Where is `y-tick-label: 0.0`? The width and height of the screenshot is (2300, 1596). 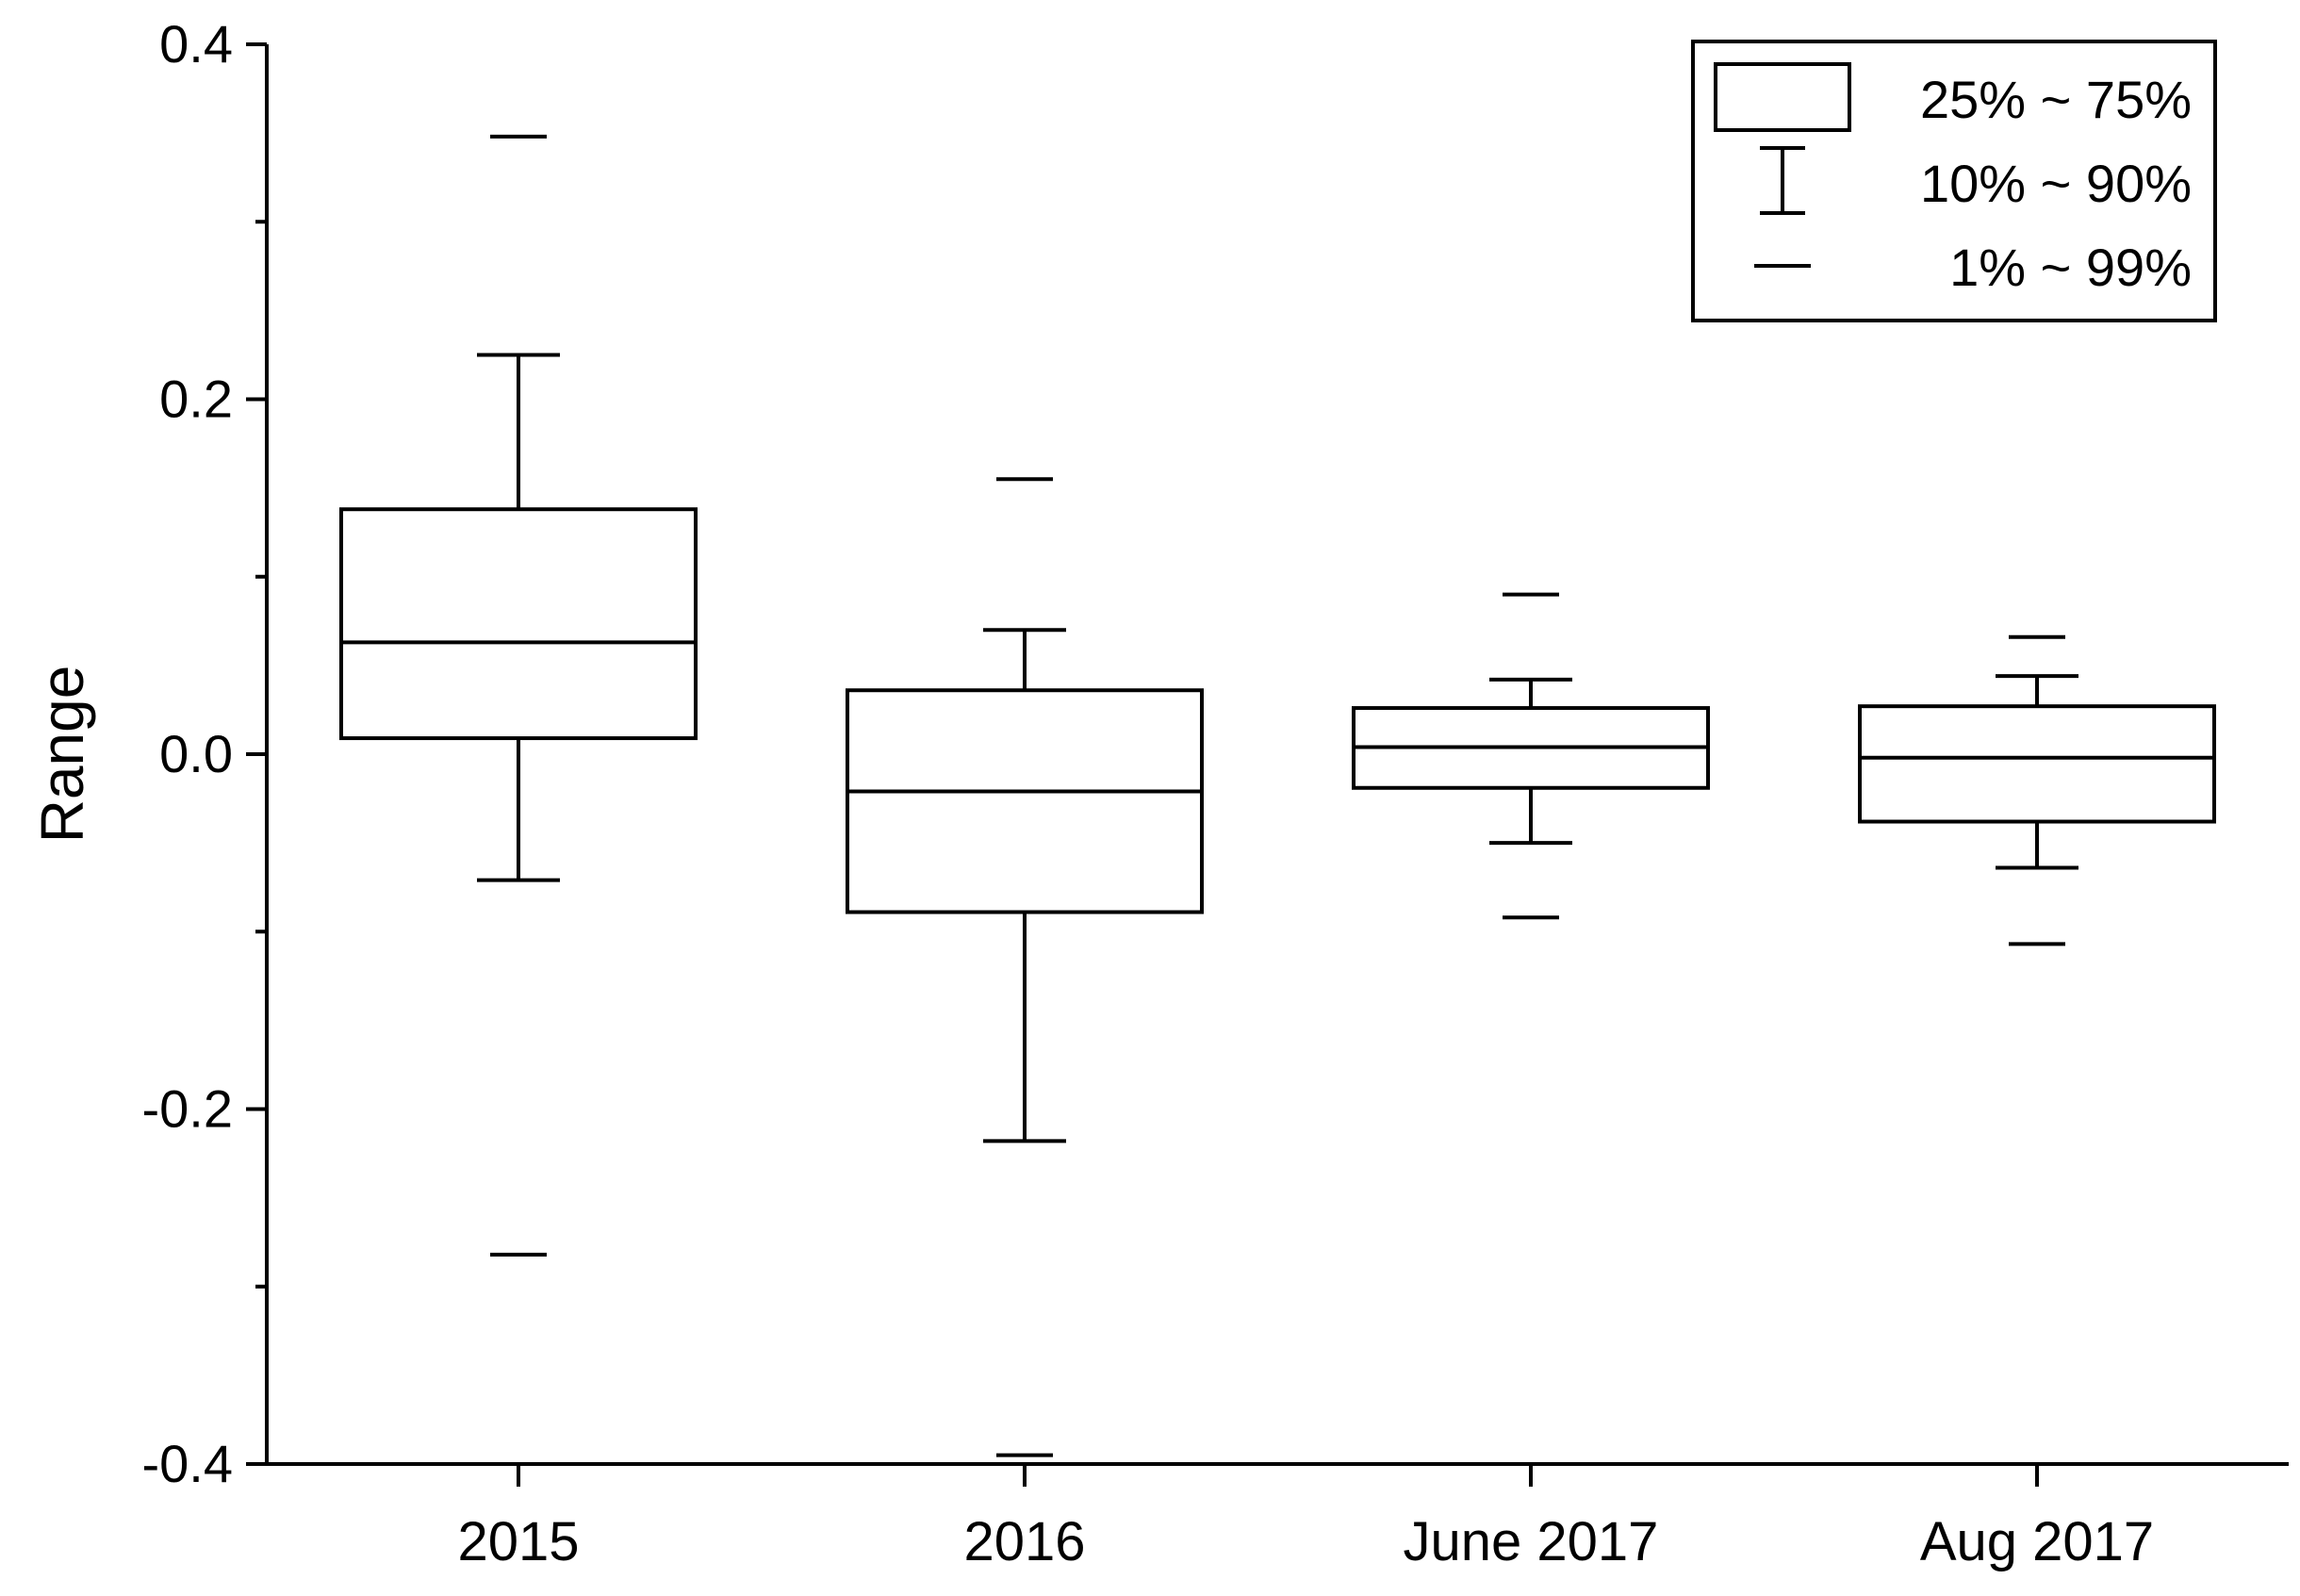
y-tick-label: 0.0 is located at coordinates (196, 753).